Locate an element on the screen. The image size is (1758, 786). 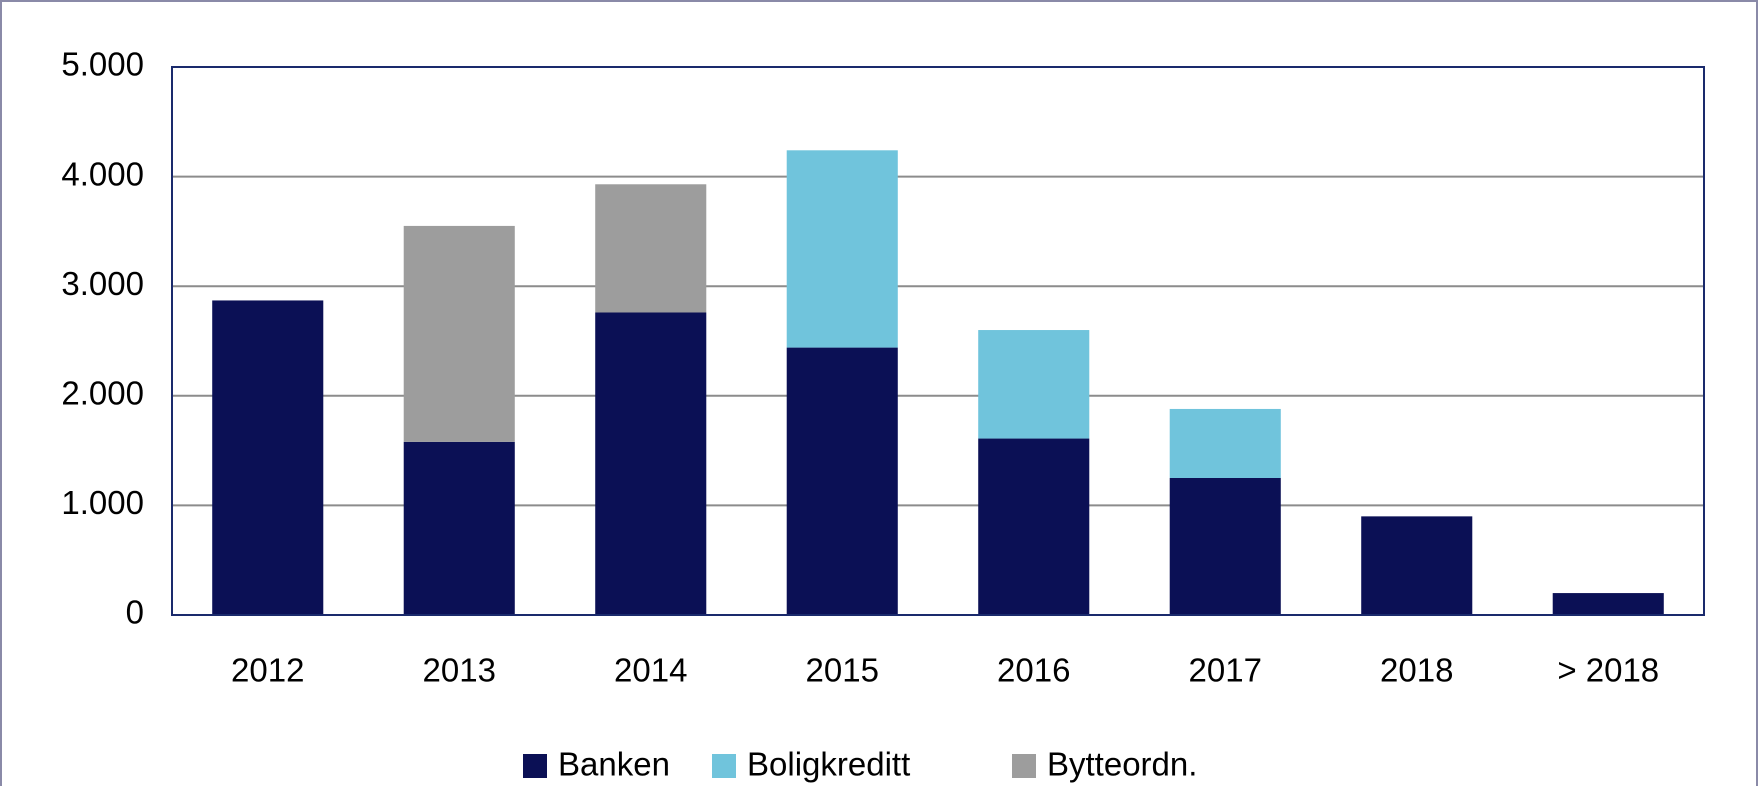
x-tick-label: 2012 is located at coordinates (267, 670).